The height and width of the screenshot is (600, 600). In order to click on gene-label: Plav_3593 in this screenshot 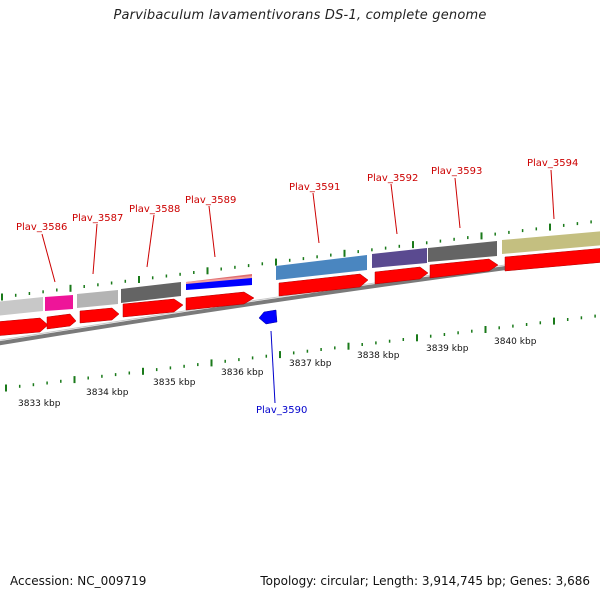, I will do `click(456, 171)`.